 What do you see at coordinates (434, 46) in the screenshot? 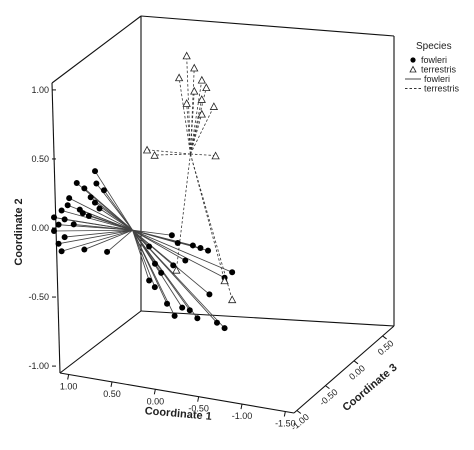
I see `legend-title: Species` at bounding box center [434, 46].